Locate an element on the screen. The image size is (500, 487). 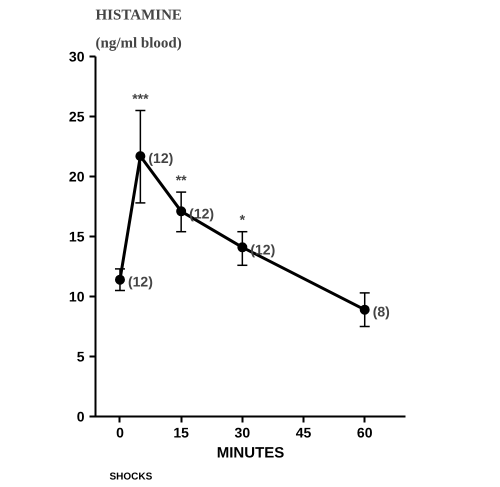
x-tick-label: 30 is located at coordinates (242, 432).